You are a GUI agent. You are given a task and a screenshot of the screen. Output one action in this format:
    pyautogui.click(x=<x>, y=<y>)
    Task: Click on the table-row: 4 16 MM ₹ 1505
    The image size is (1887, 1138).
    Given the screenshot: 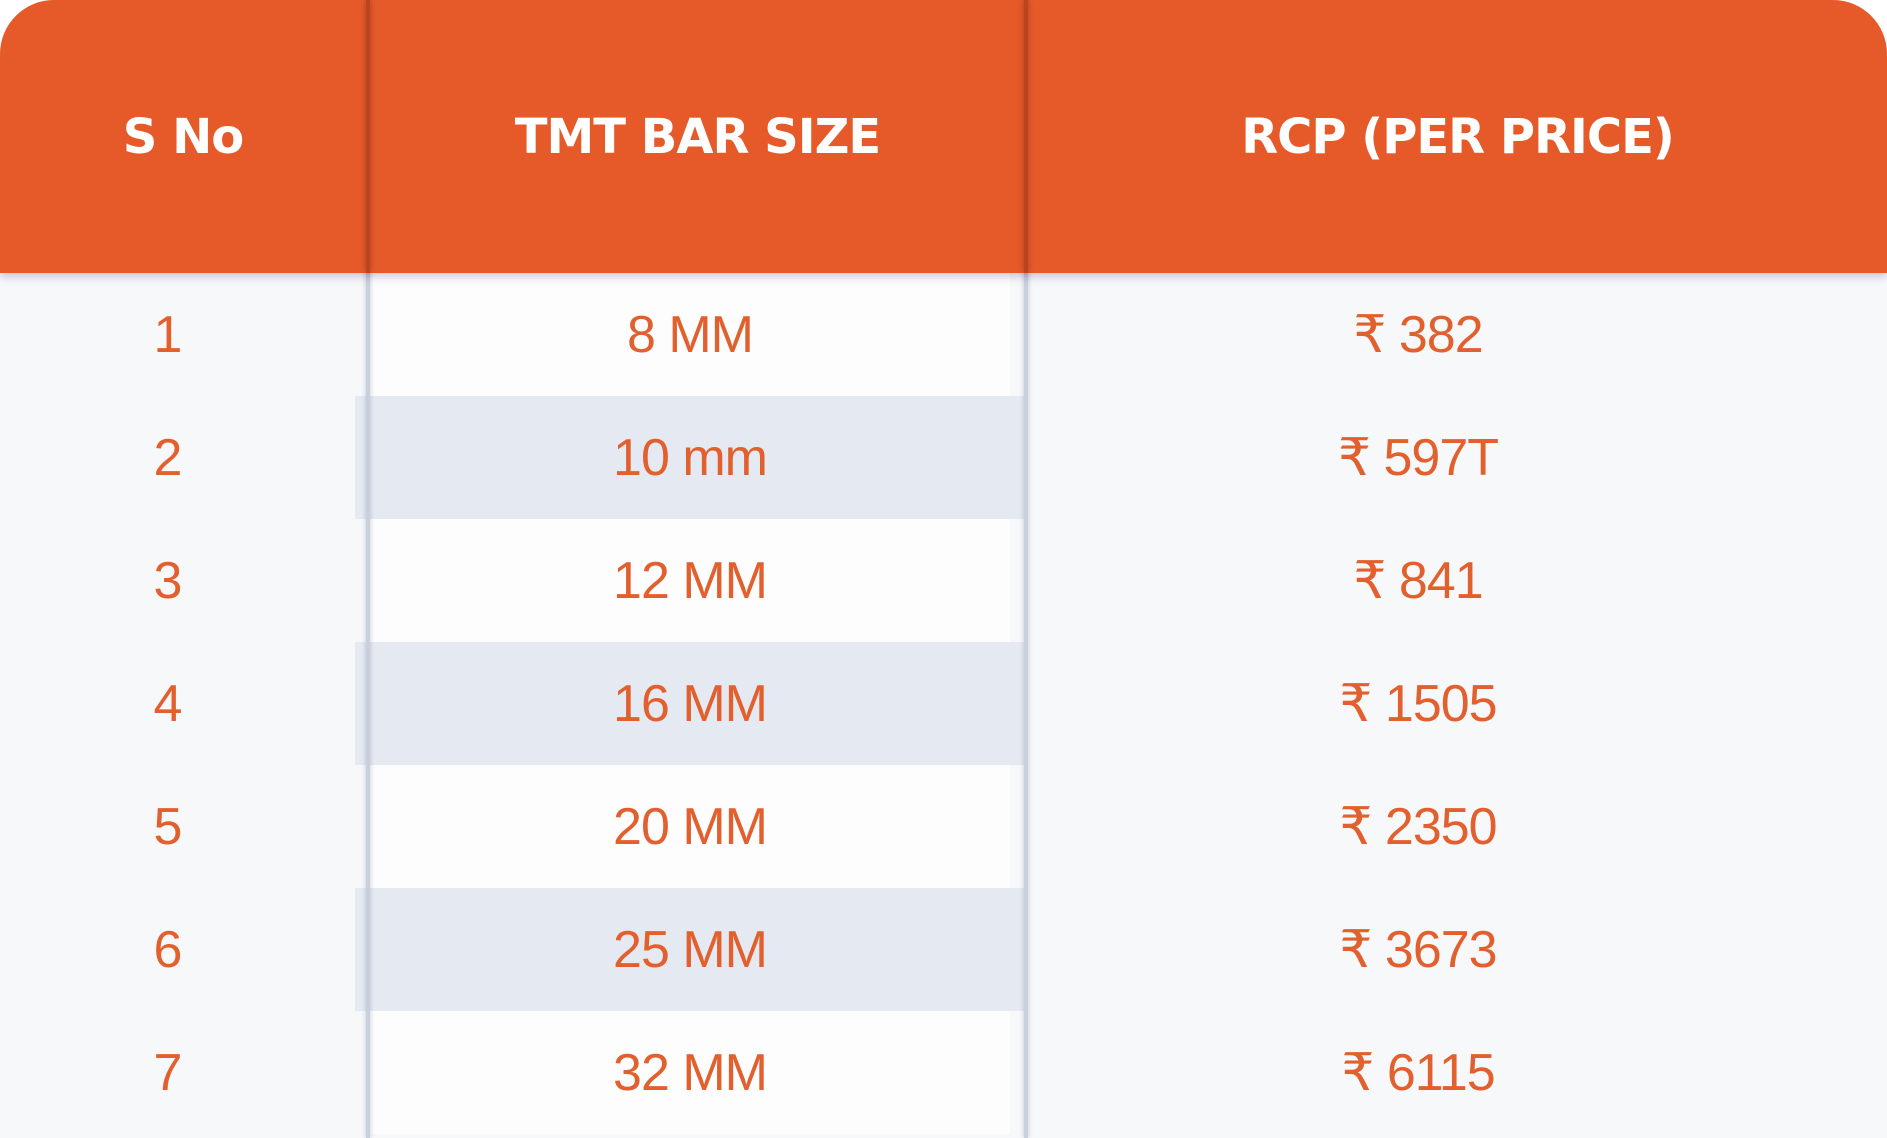 What is the action you would take?
    pyautogui.click(x=943, y=703)
    